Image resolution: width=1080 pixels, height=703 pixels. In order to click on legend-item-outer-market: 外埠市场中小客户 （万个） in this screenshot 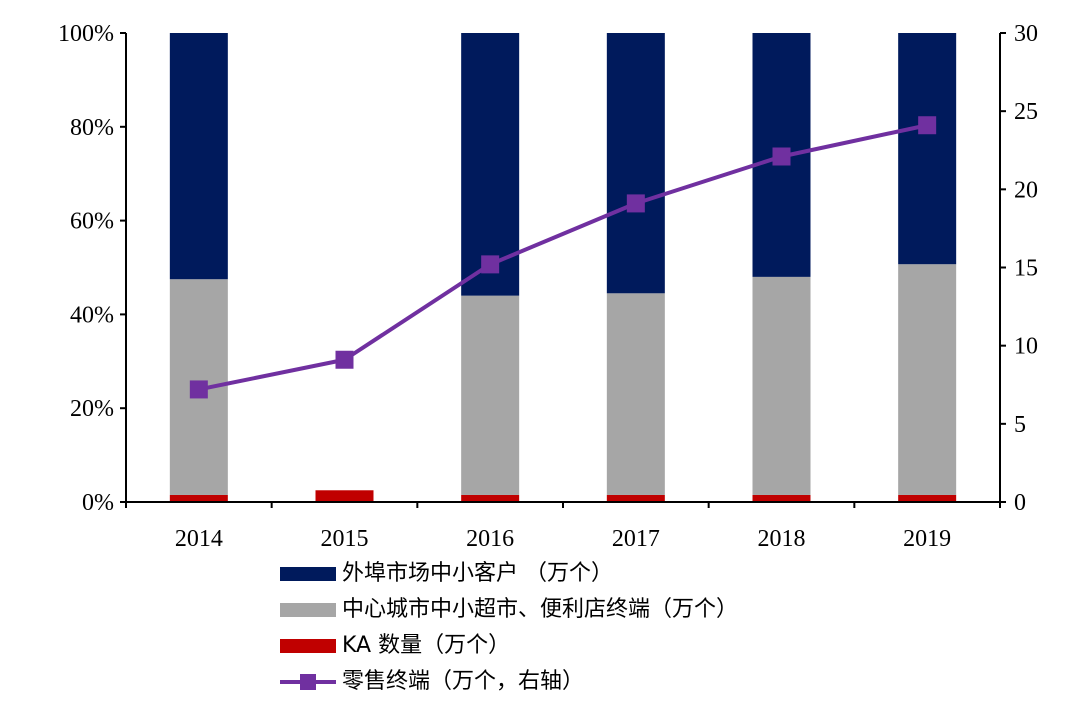, I will do `click(509, 574)`.